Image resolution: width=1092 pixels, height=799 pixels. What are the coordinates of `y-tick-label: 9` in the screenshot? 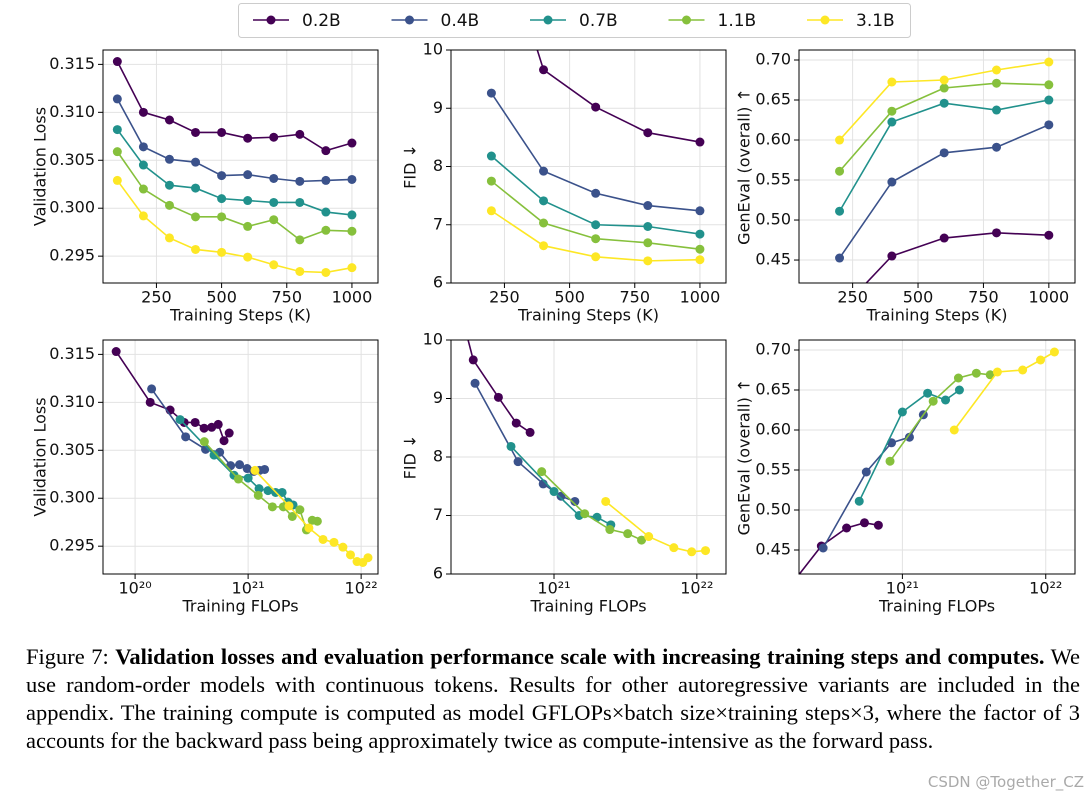 It's located at (438, 397).